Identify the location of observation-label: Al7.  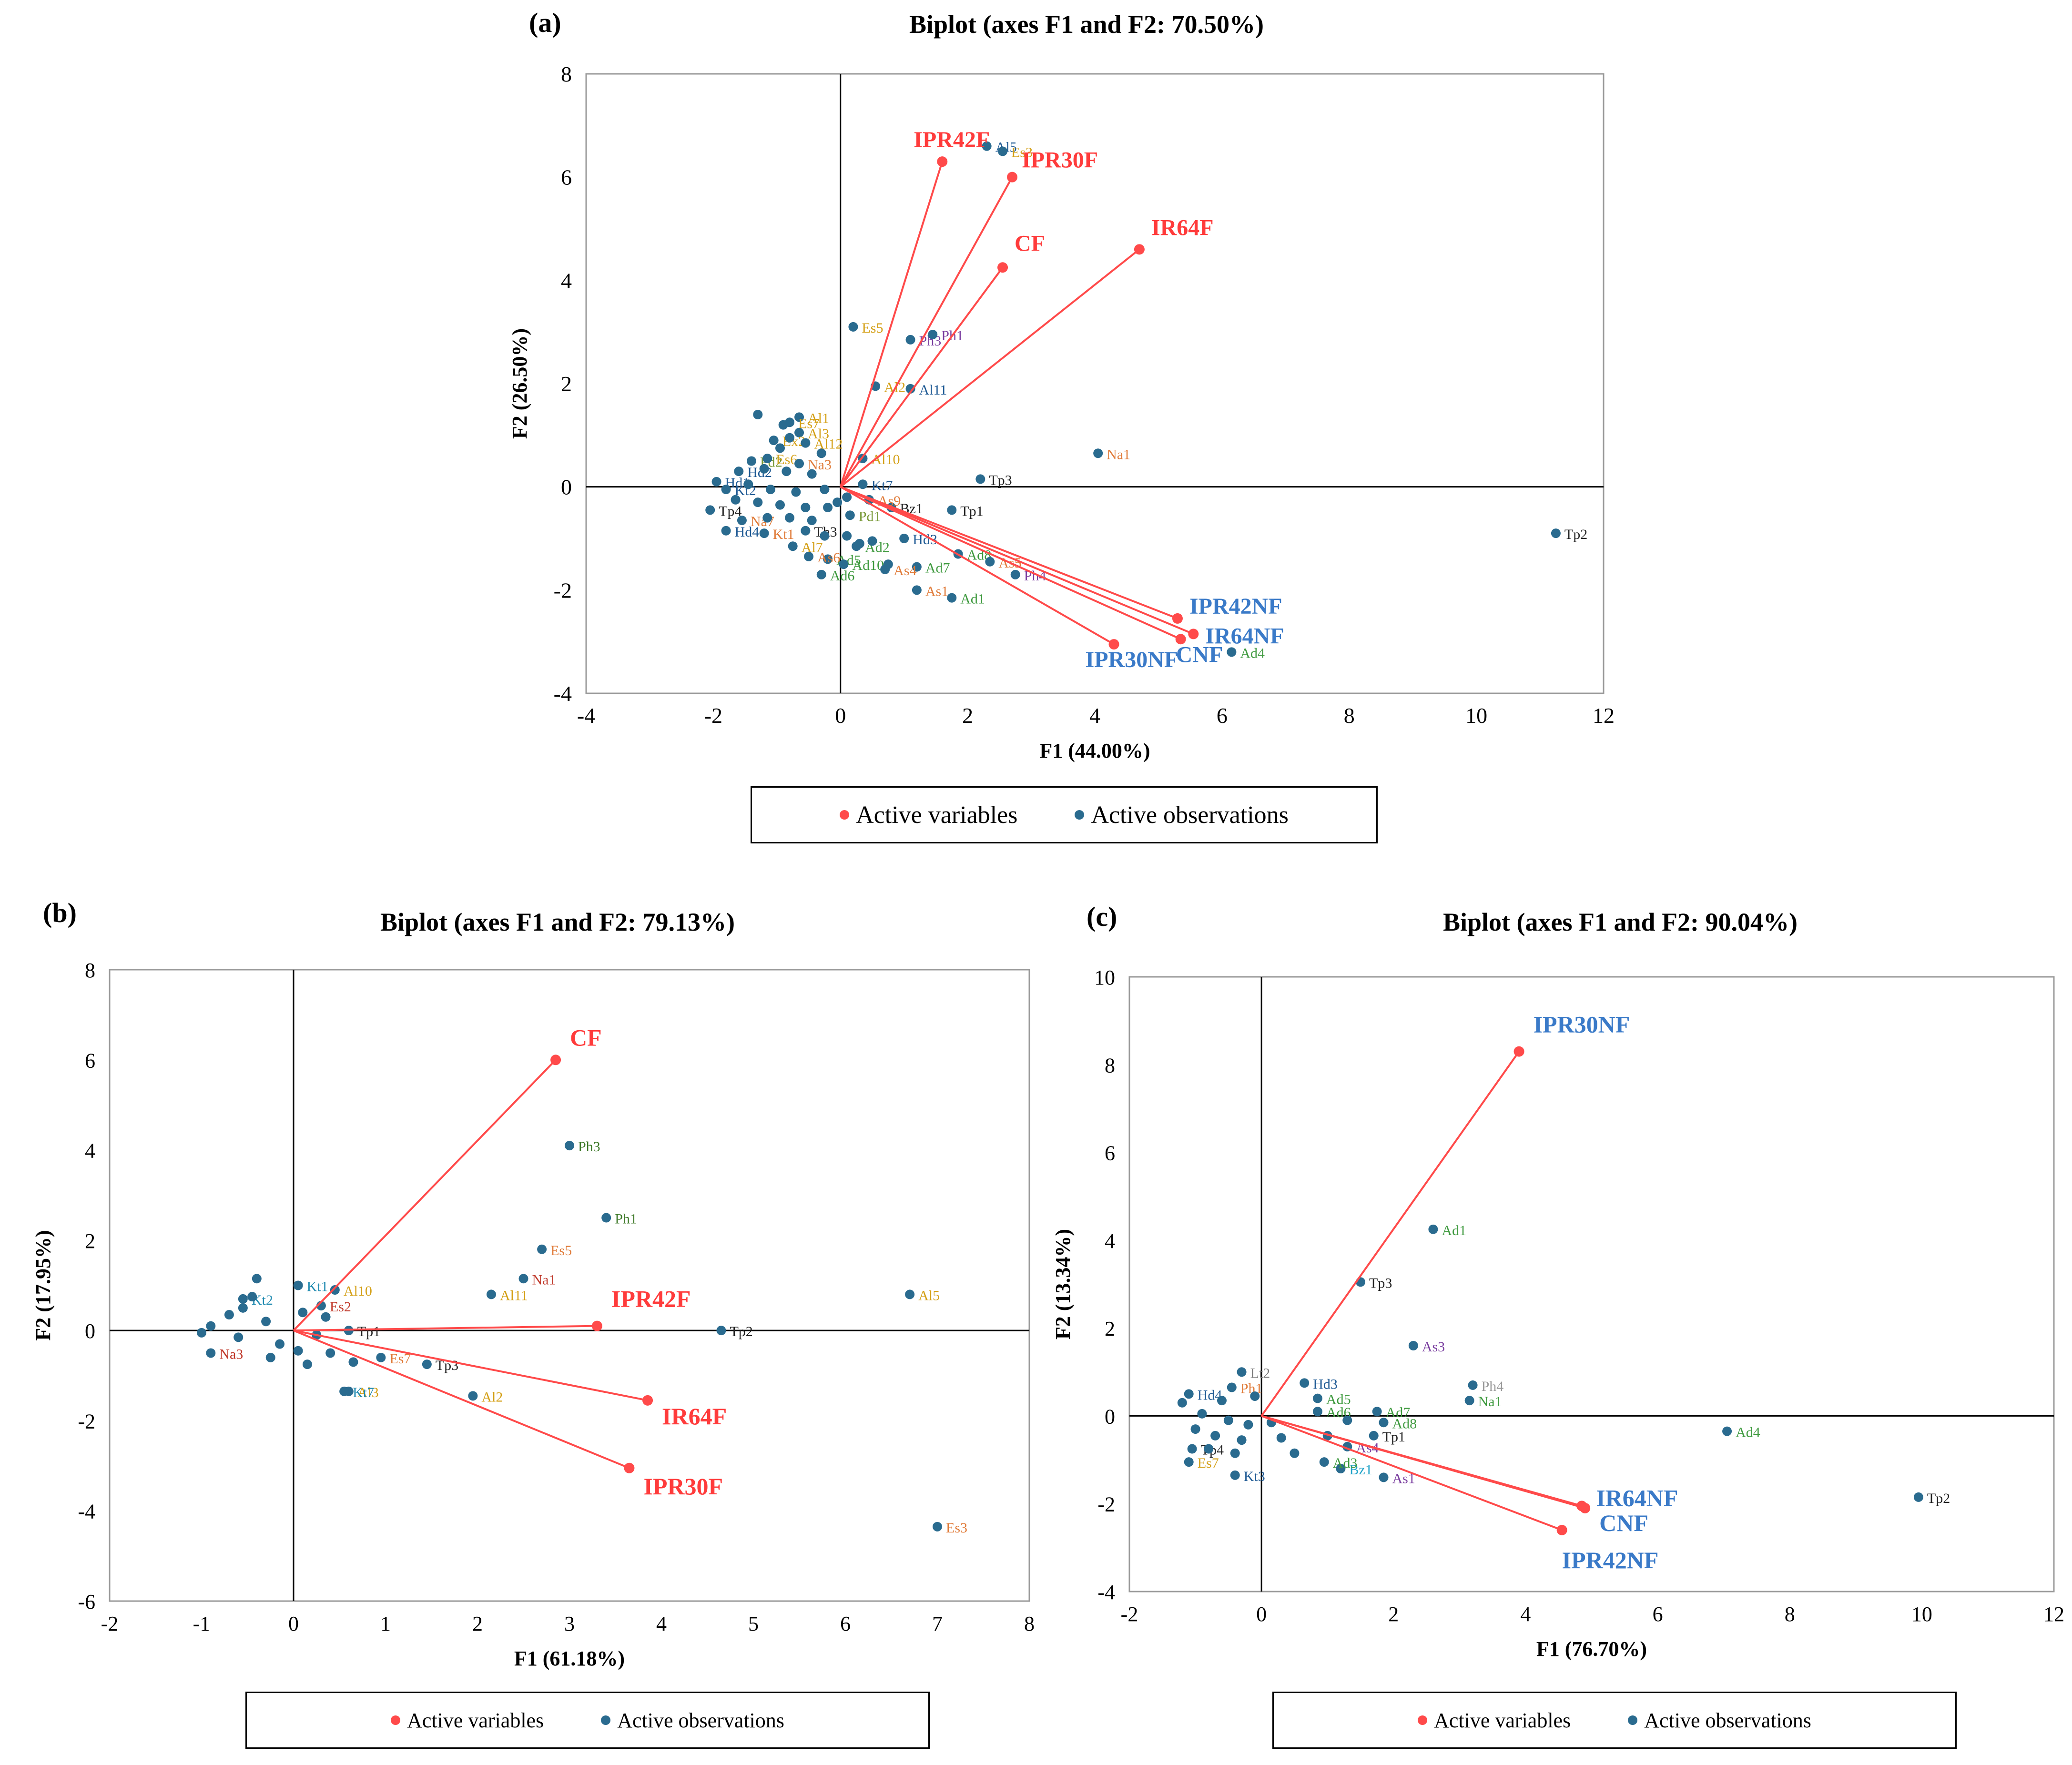
(812, 547).